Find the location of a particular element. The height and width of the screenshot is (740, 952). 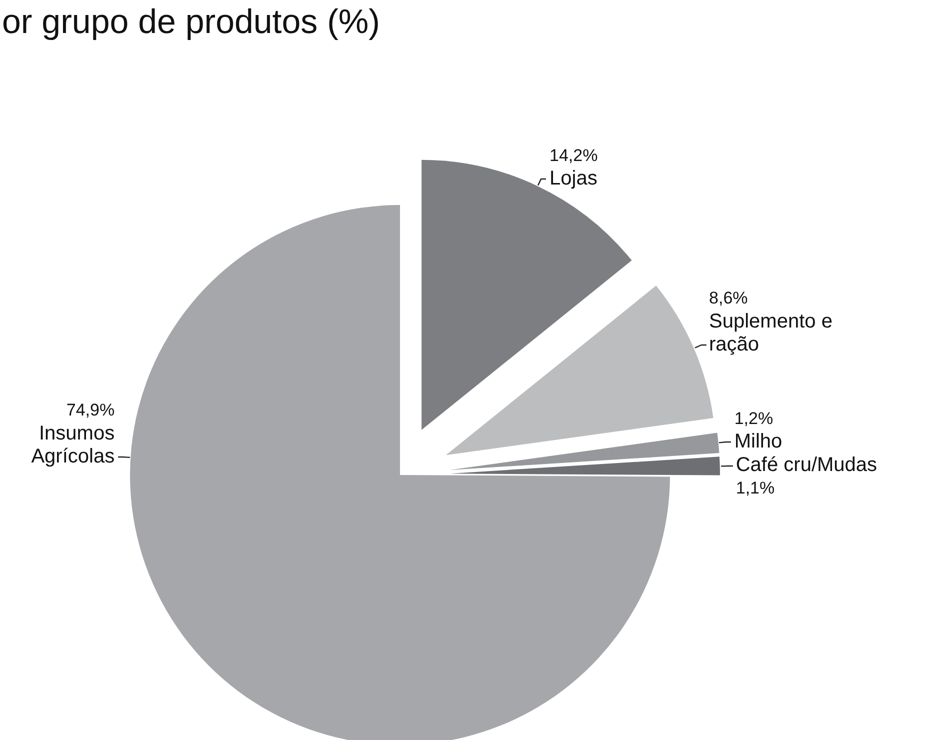

data-label: 8,6% is located at coordinates (728, 298).